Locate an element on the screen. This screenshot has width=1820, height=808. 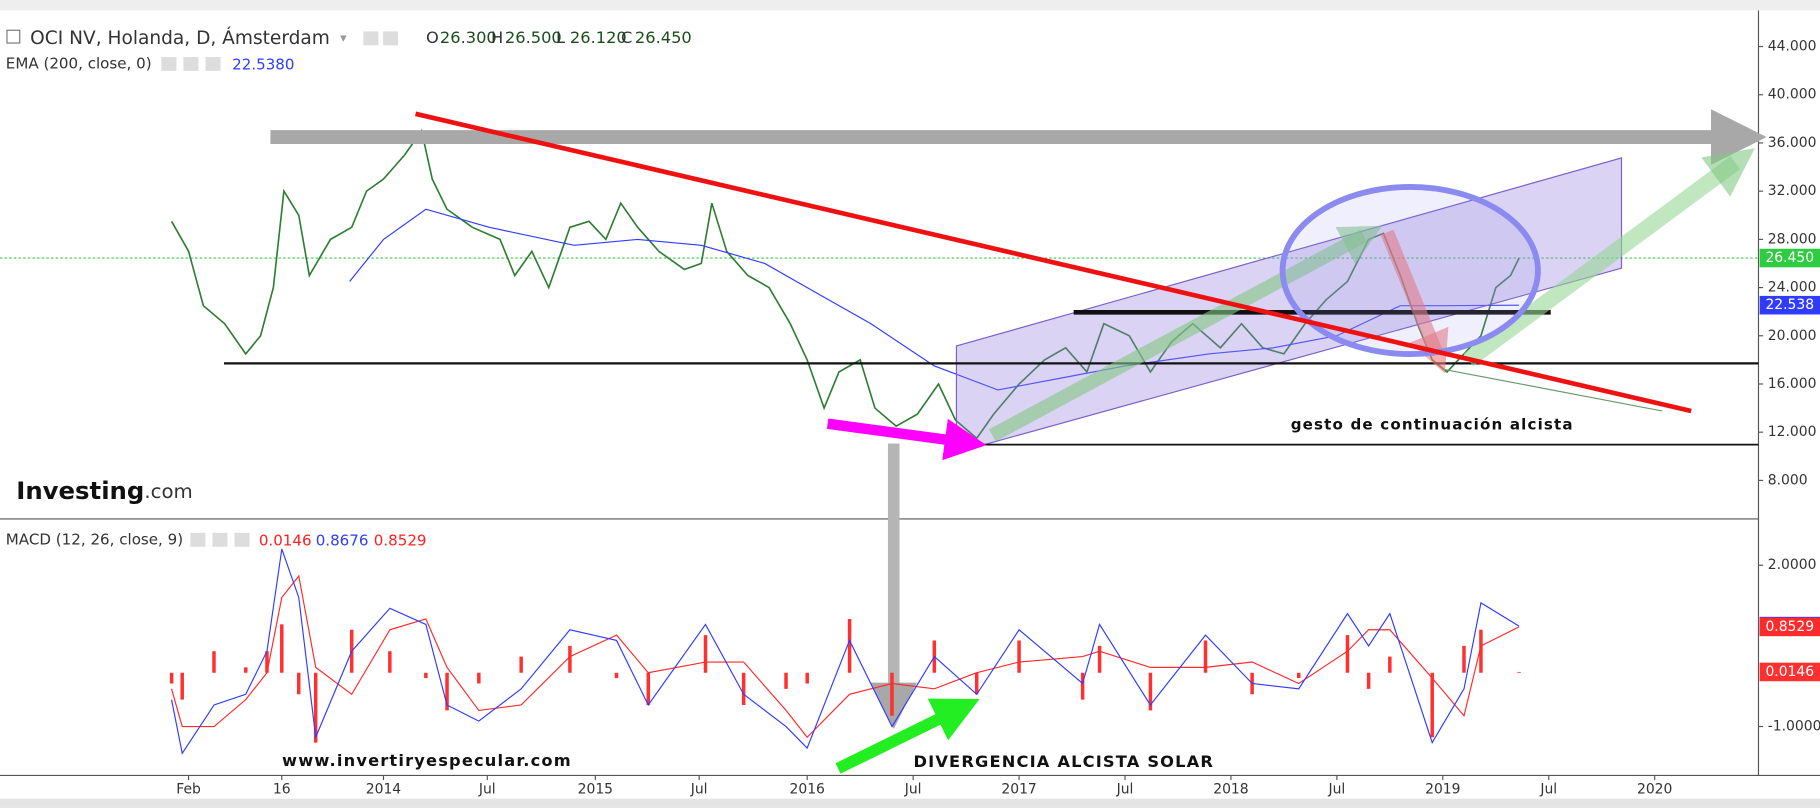
x-tick-label: Feb is located at coordinates (188, 789).